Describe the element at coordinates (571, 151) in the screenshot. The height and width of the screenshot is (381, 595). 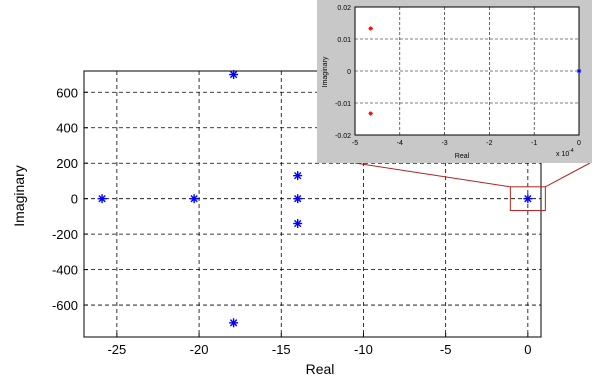
I see `inset-x-multiplier-exponent: -4` at that location.